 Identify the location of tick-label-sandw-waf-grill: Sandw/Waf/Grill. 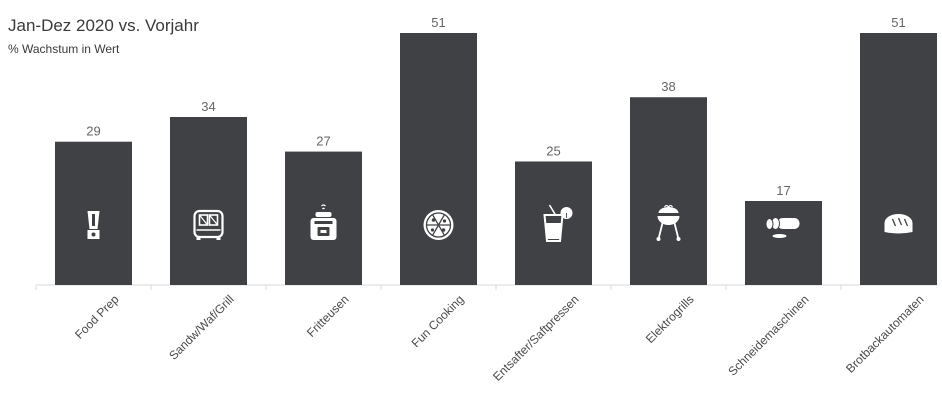
(201, 327).